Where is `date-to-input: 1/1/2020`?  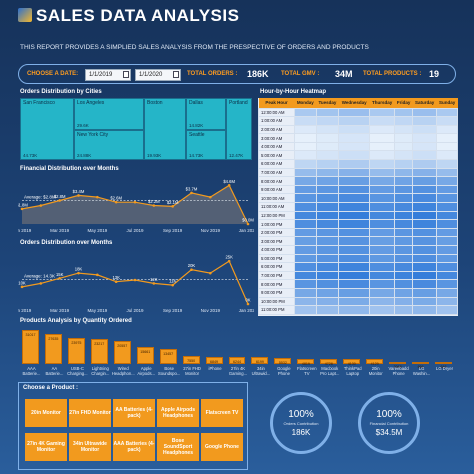
date-to-input: 1/1/2020 is located at coordinates (158, 75).